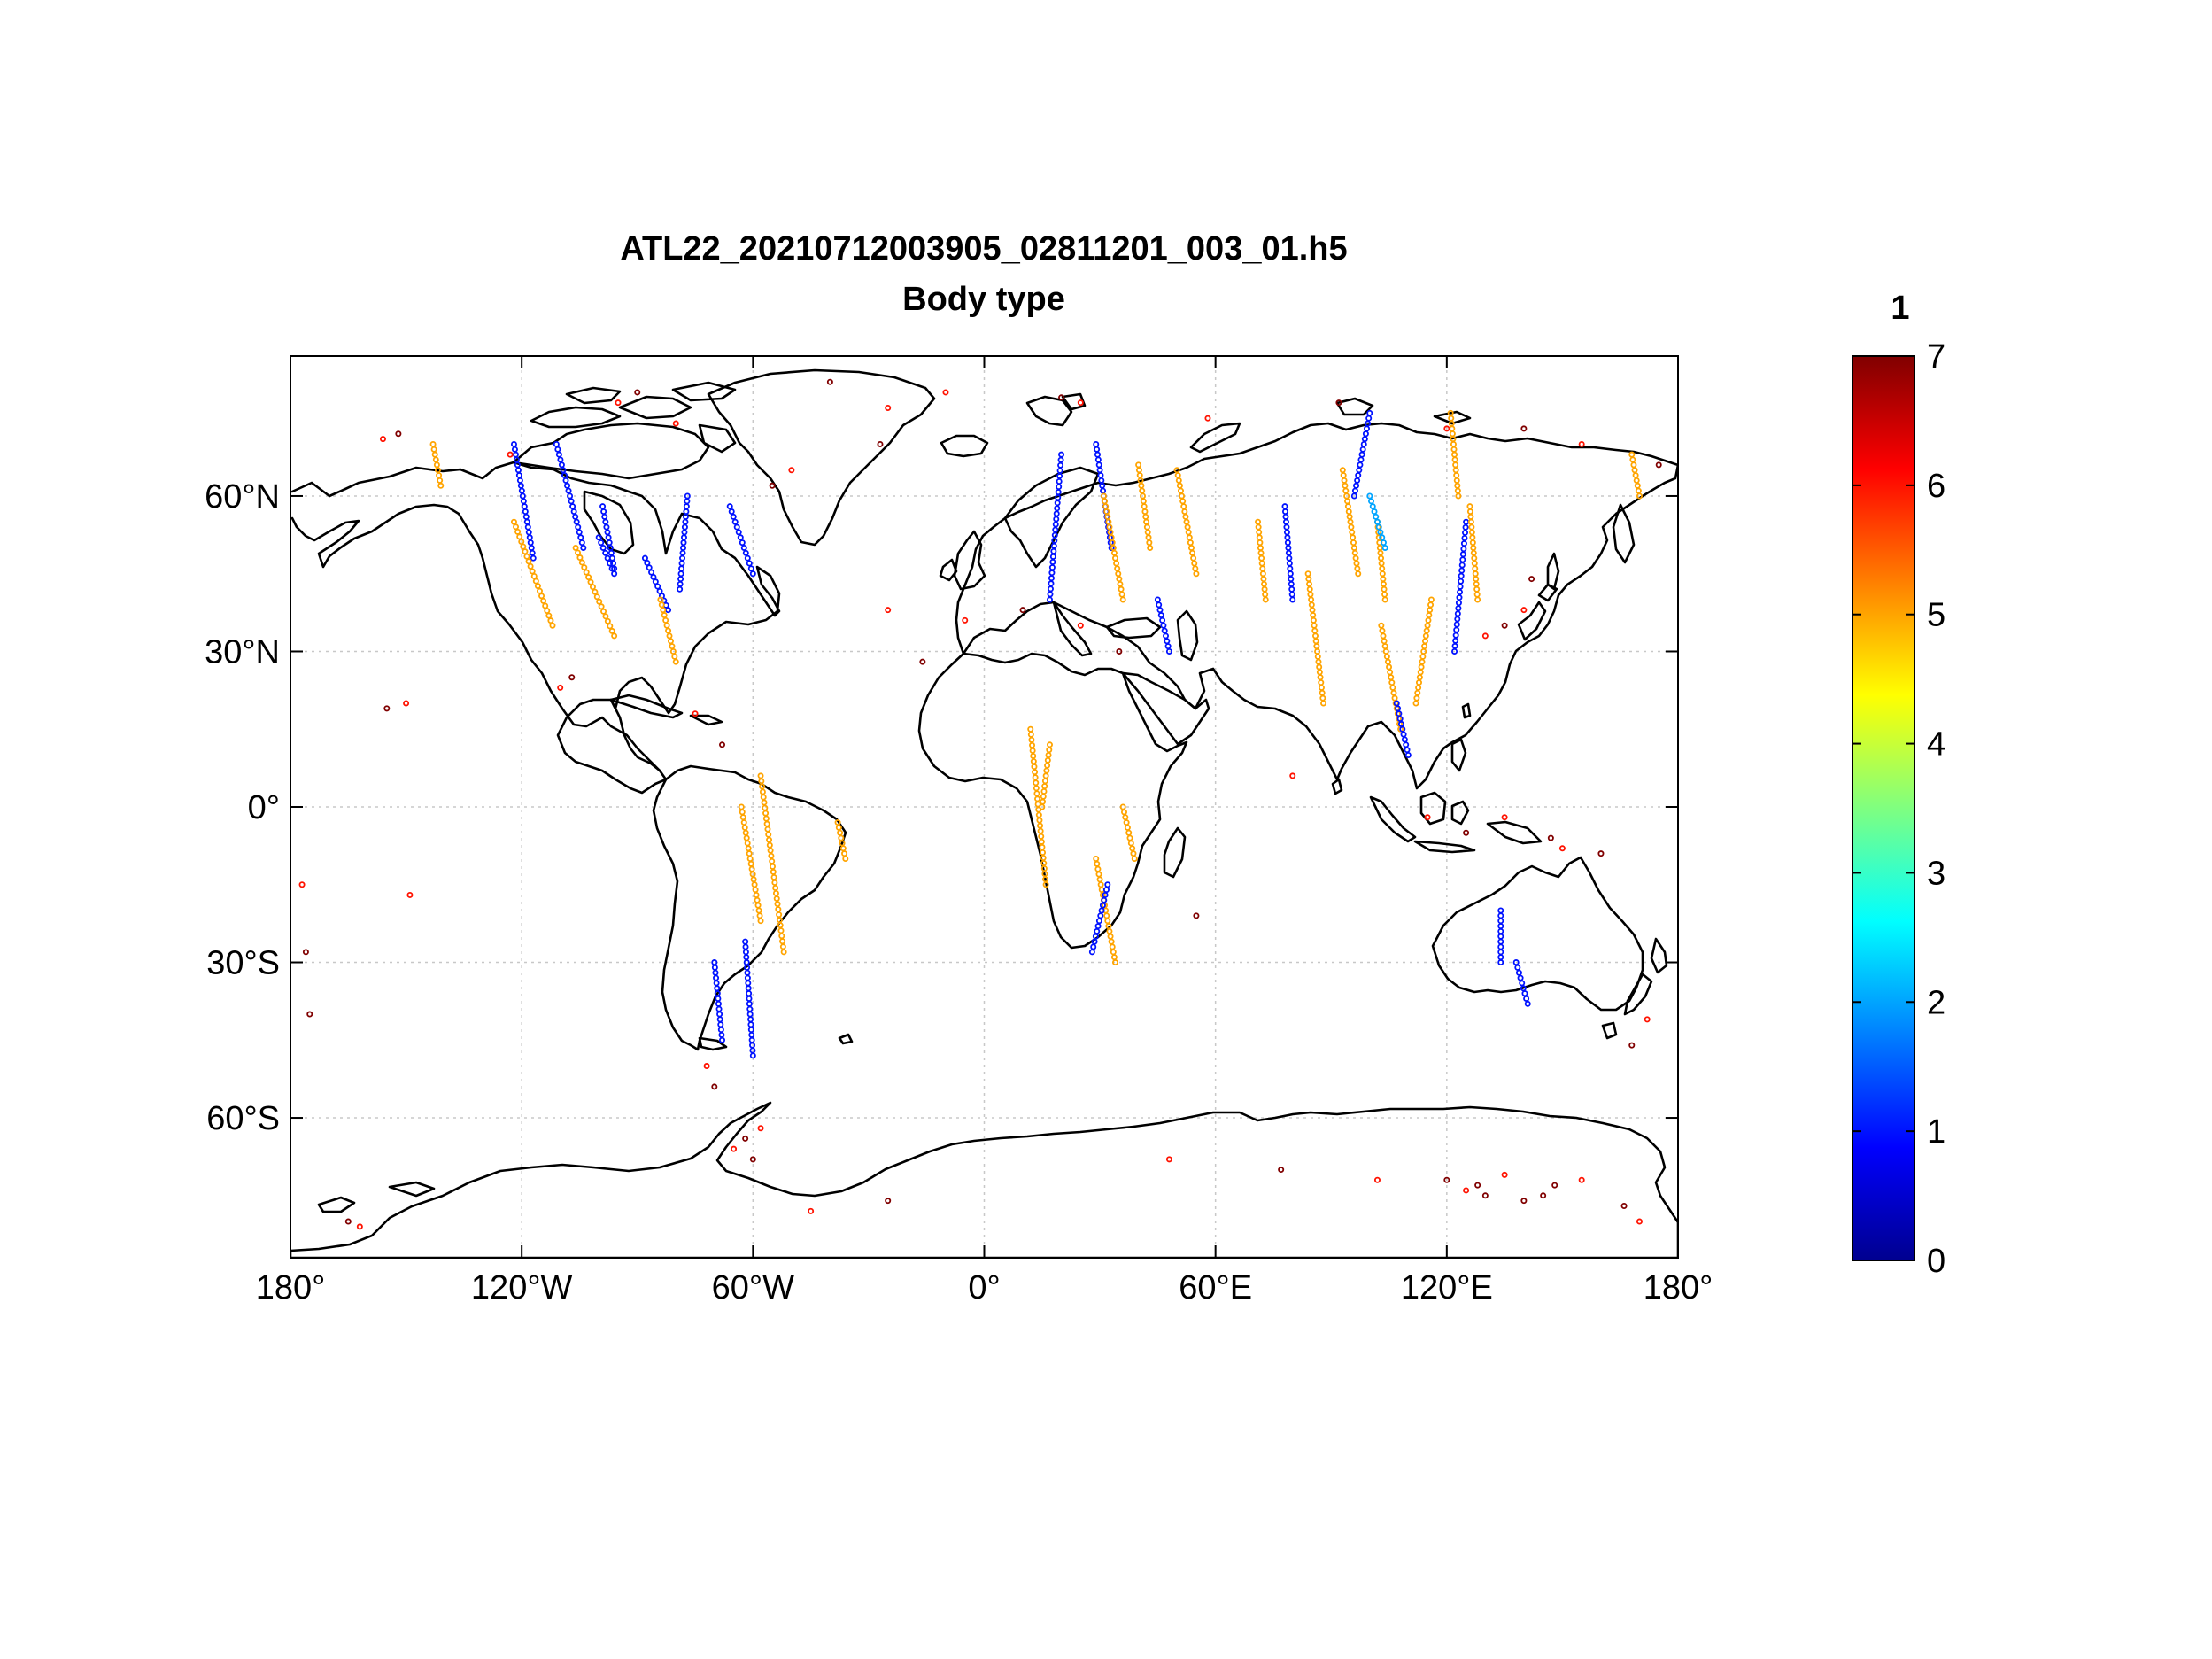 Image resolution: width=2212 pixels, height=1659 pixels. What do you see at coordinates (1936, 357) in the screenshot?
I see `colorbar-tick-label: 7` at bounding box center [1936, 357].